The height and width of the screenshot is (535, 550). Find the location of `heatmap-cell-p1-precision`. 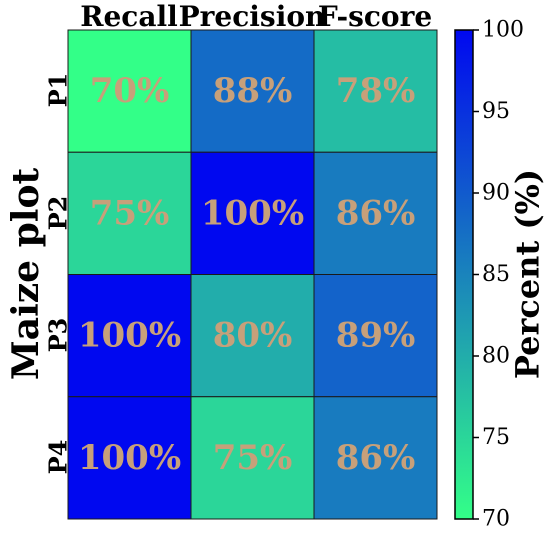

heatmap-cell-p1-precision is located at coordinates (252, 91).